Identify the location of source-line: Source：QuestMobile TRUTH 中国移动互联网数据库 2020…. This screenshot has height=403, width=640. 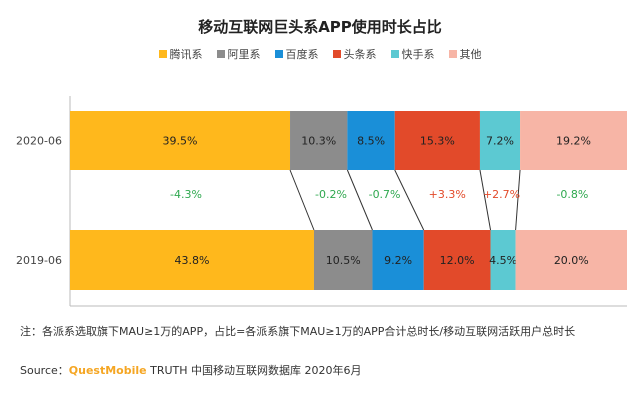
(191, 370).